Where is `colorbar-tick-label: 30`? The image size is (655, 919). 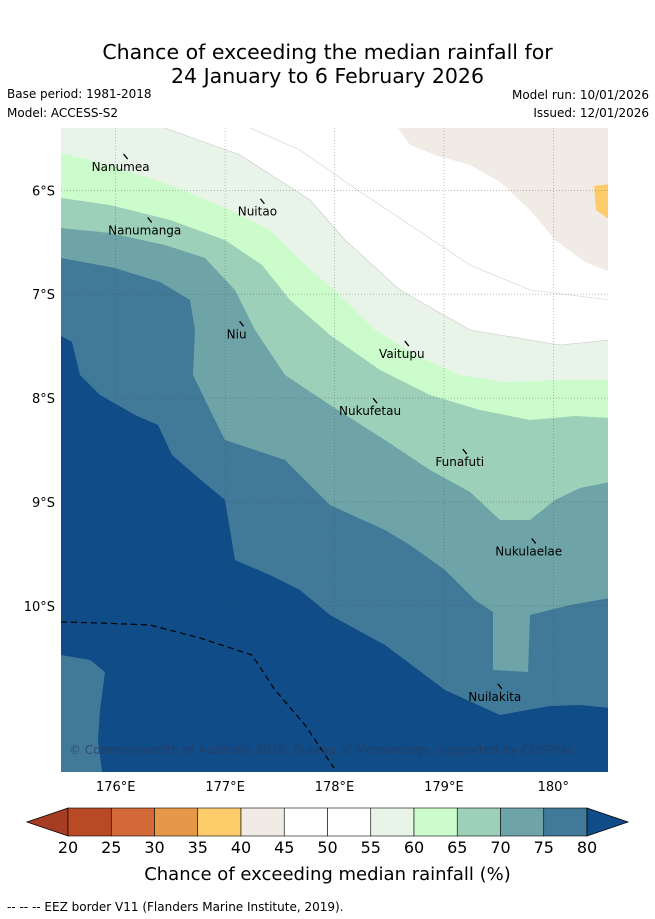 colorbar-tick-label: 30 is located at coordinates (154, 847).